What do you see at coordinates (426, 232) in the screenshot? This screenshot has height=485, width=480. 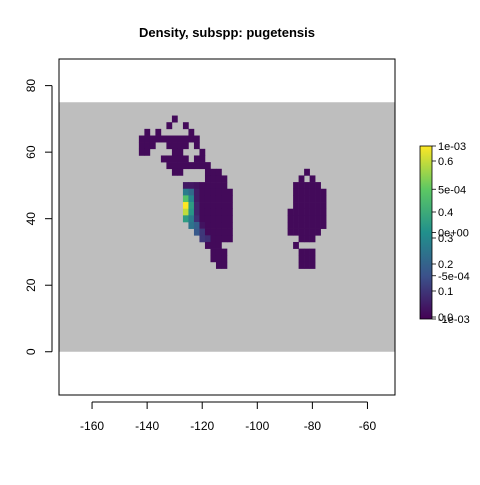 I see `colorbar-gradient` at bounding box center [426, 232].